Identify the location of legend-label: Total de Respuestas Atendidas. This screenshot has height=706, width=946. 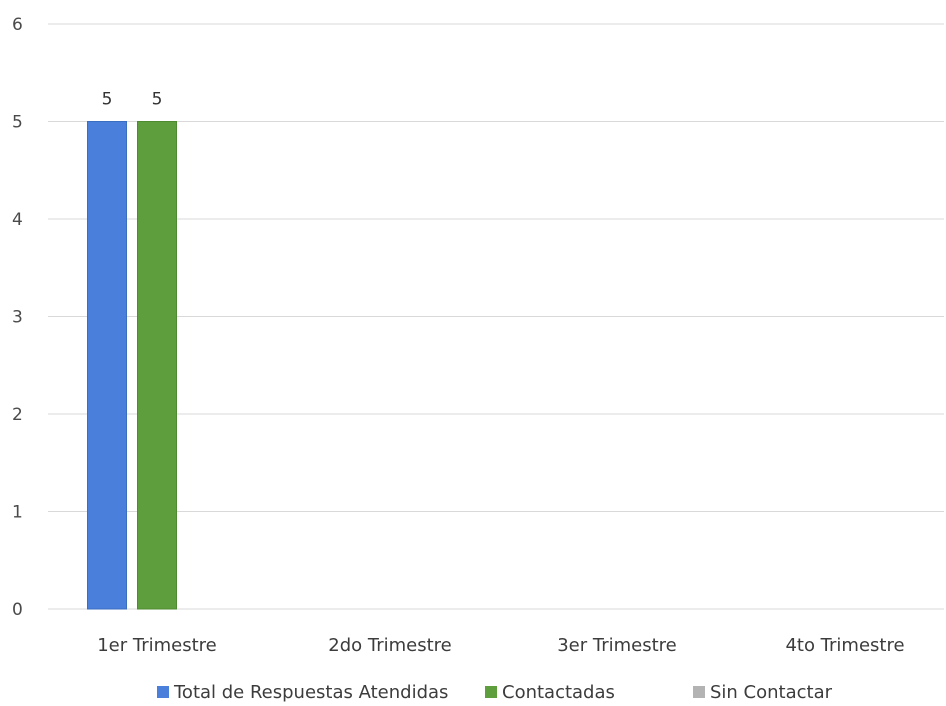
(310, 692).